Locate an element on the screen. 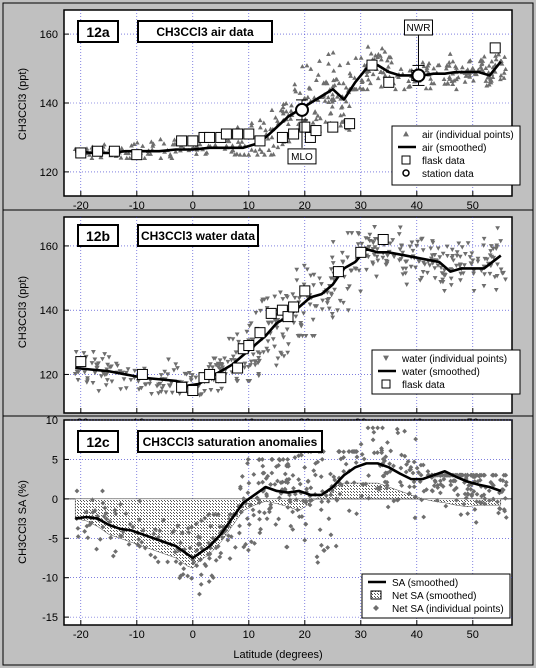 This screenshot has width=536, height=668. panel-12c-xtick-label-6: 40 is located at coordinates (417, 635).